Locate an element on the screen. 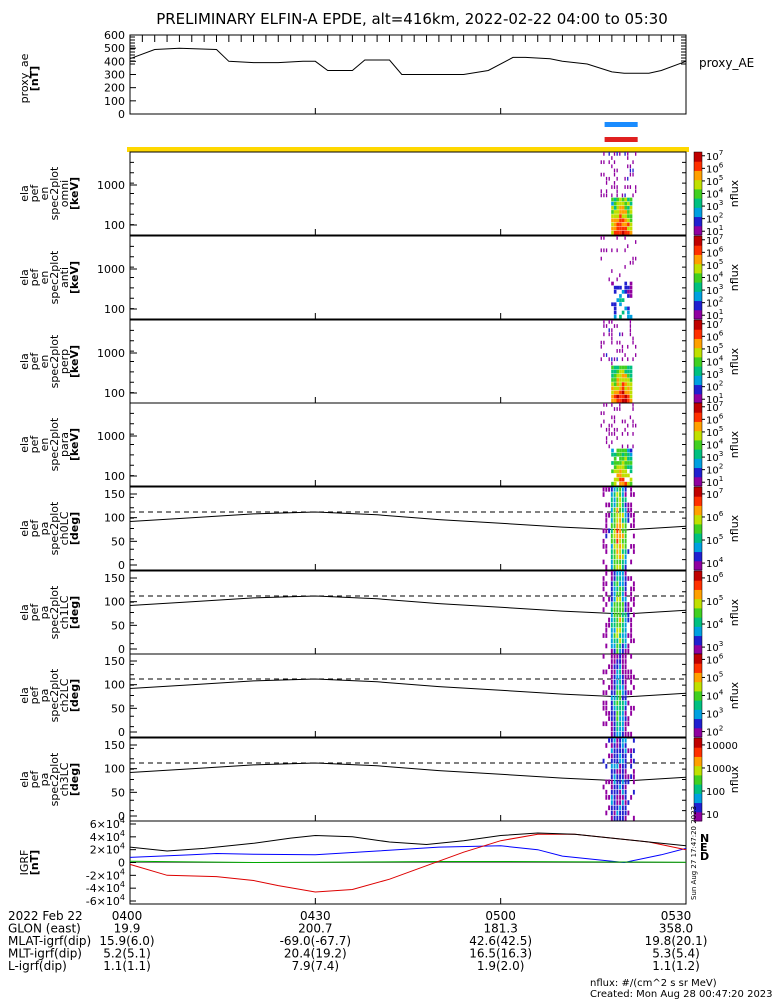 The width and height of the screenshot is (775, 1000). colorbar-tick-label: 10⁷ is located at coordinates (714, 239).